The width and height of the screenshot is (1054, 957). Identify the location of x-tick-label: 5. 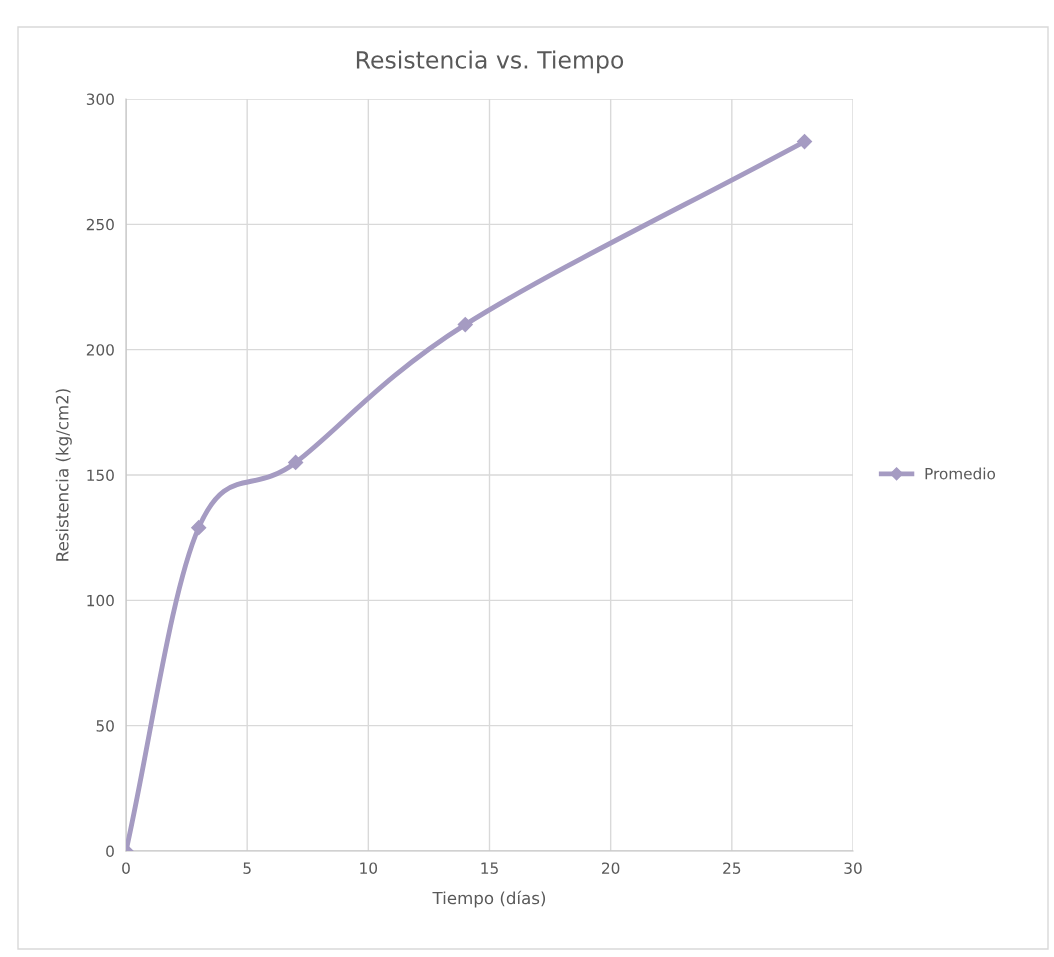
(247, 868).